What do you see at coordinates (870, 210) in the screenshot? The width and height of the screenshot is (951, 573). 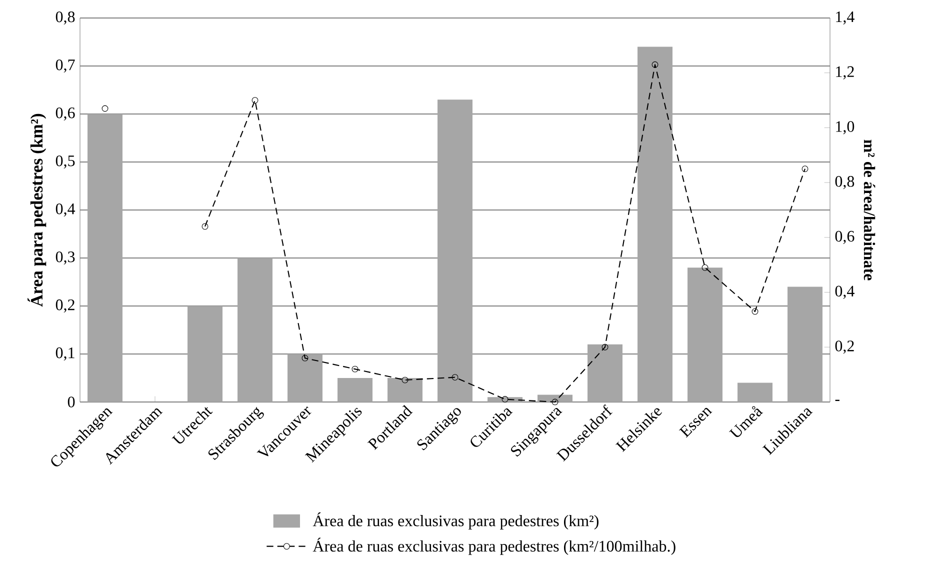 I see `y2-axis-title: m² de área/habitnate` at bounding box center [870, 210].